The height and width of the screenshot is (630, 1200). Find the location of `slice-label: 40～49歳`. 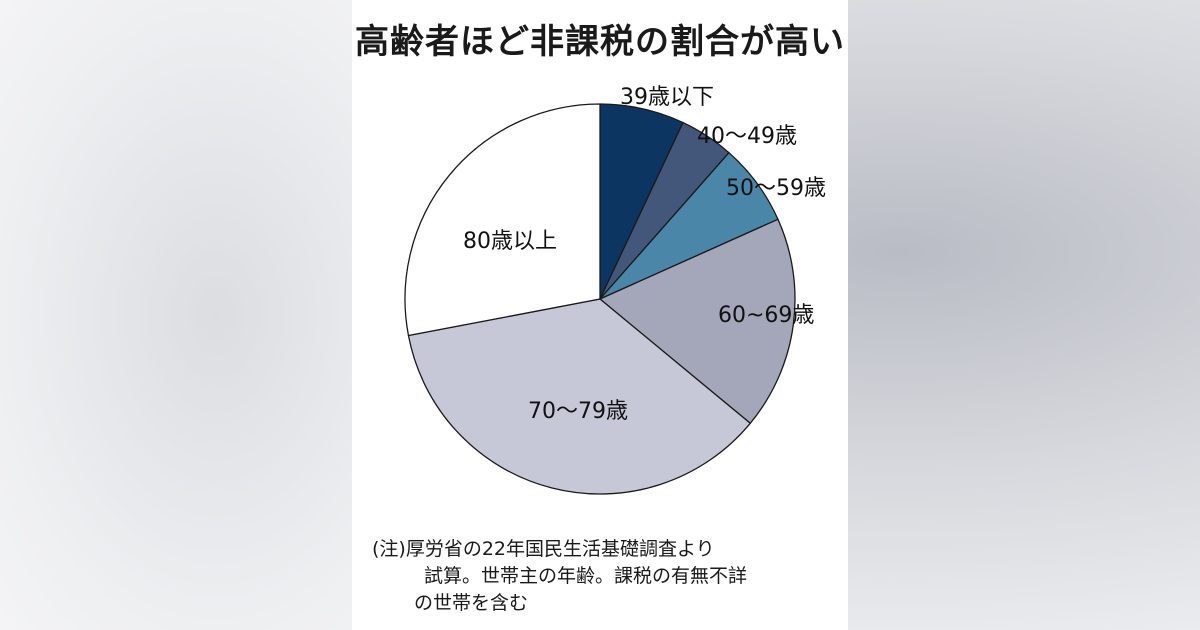

slice-label: 40～49歳 is located at coordinates (747, 136).